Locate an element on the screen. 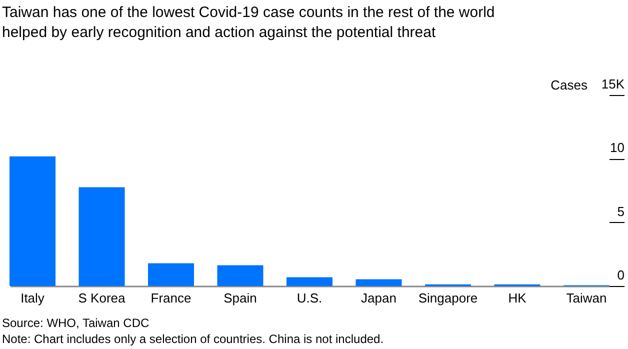  x-tick-label: Taiwan is located at coordinates (586, 298).